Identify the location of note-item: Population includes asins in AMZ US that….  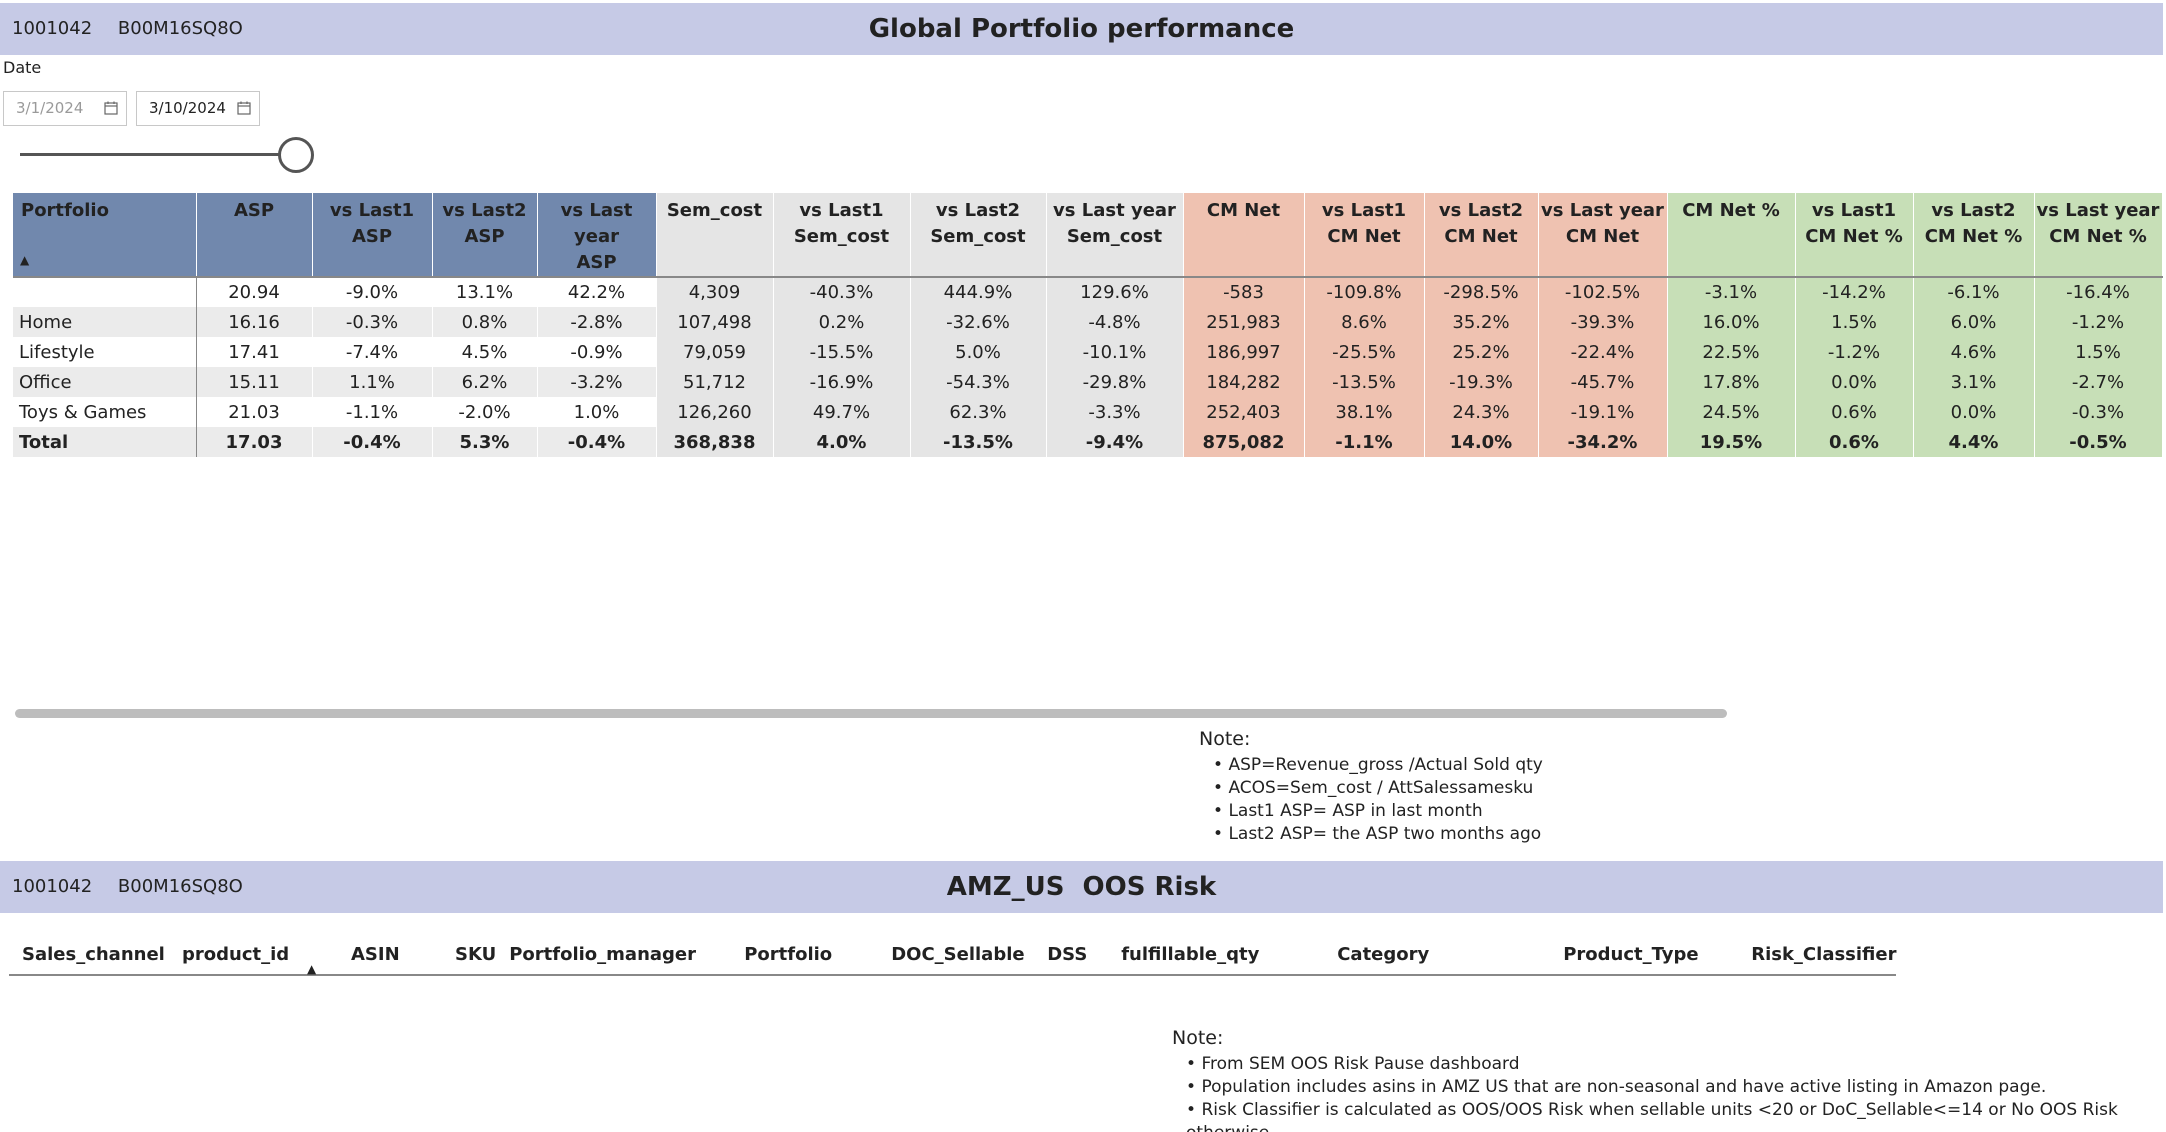
(1676, 1087).